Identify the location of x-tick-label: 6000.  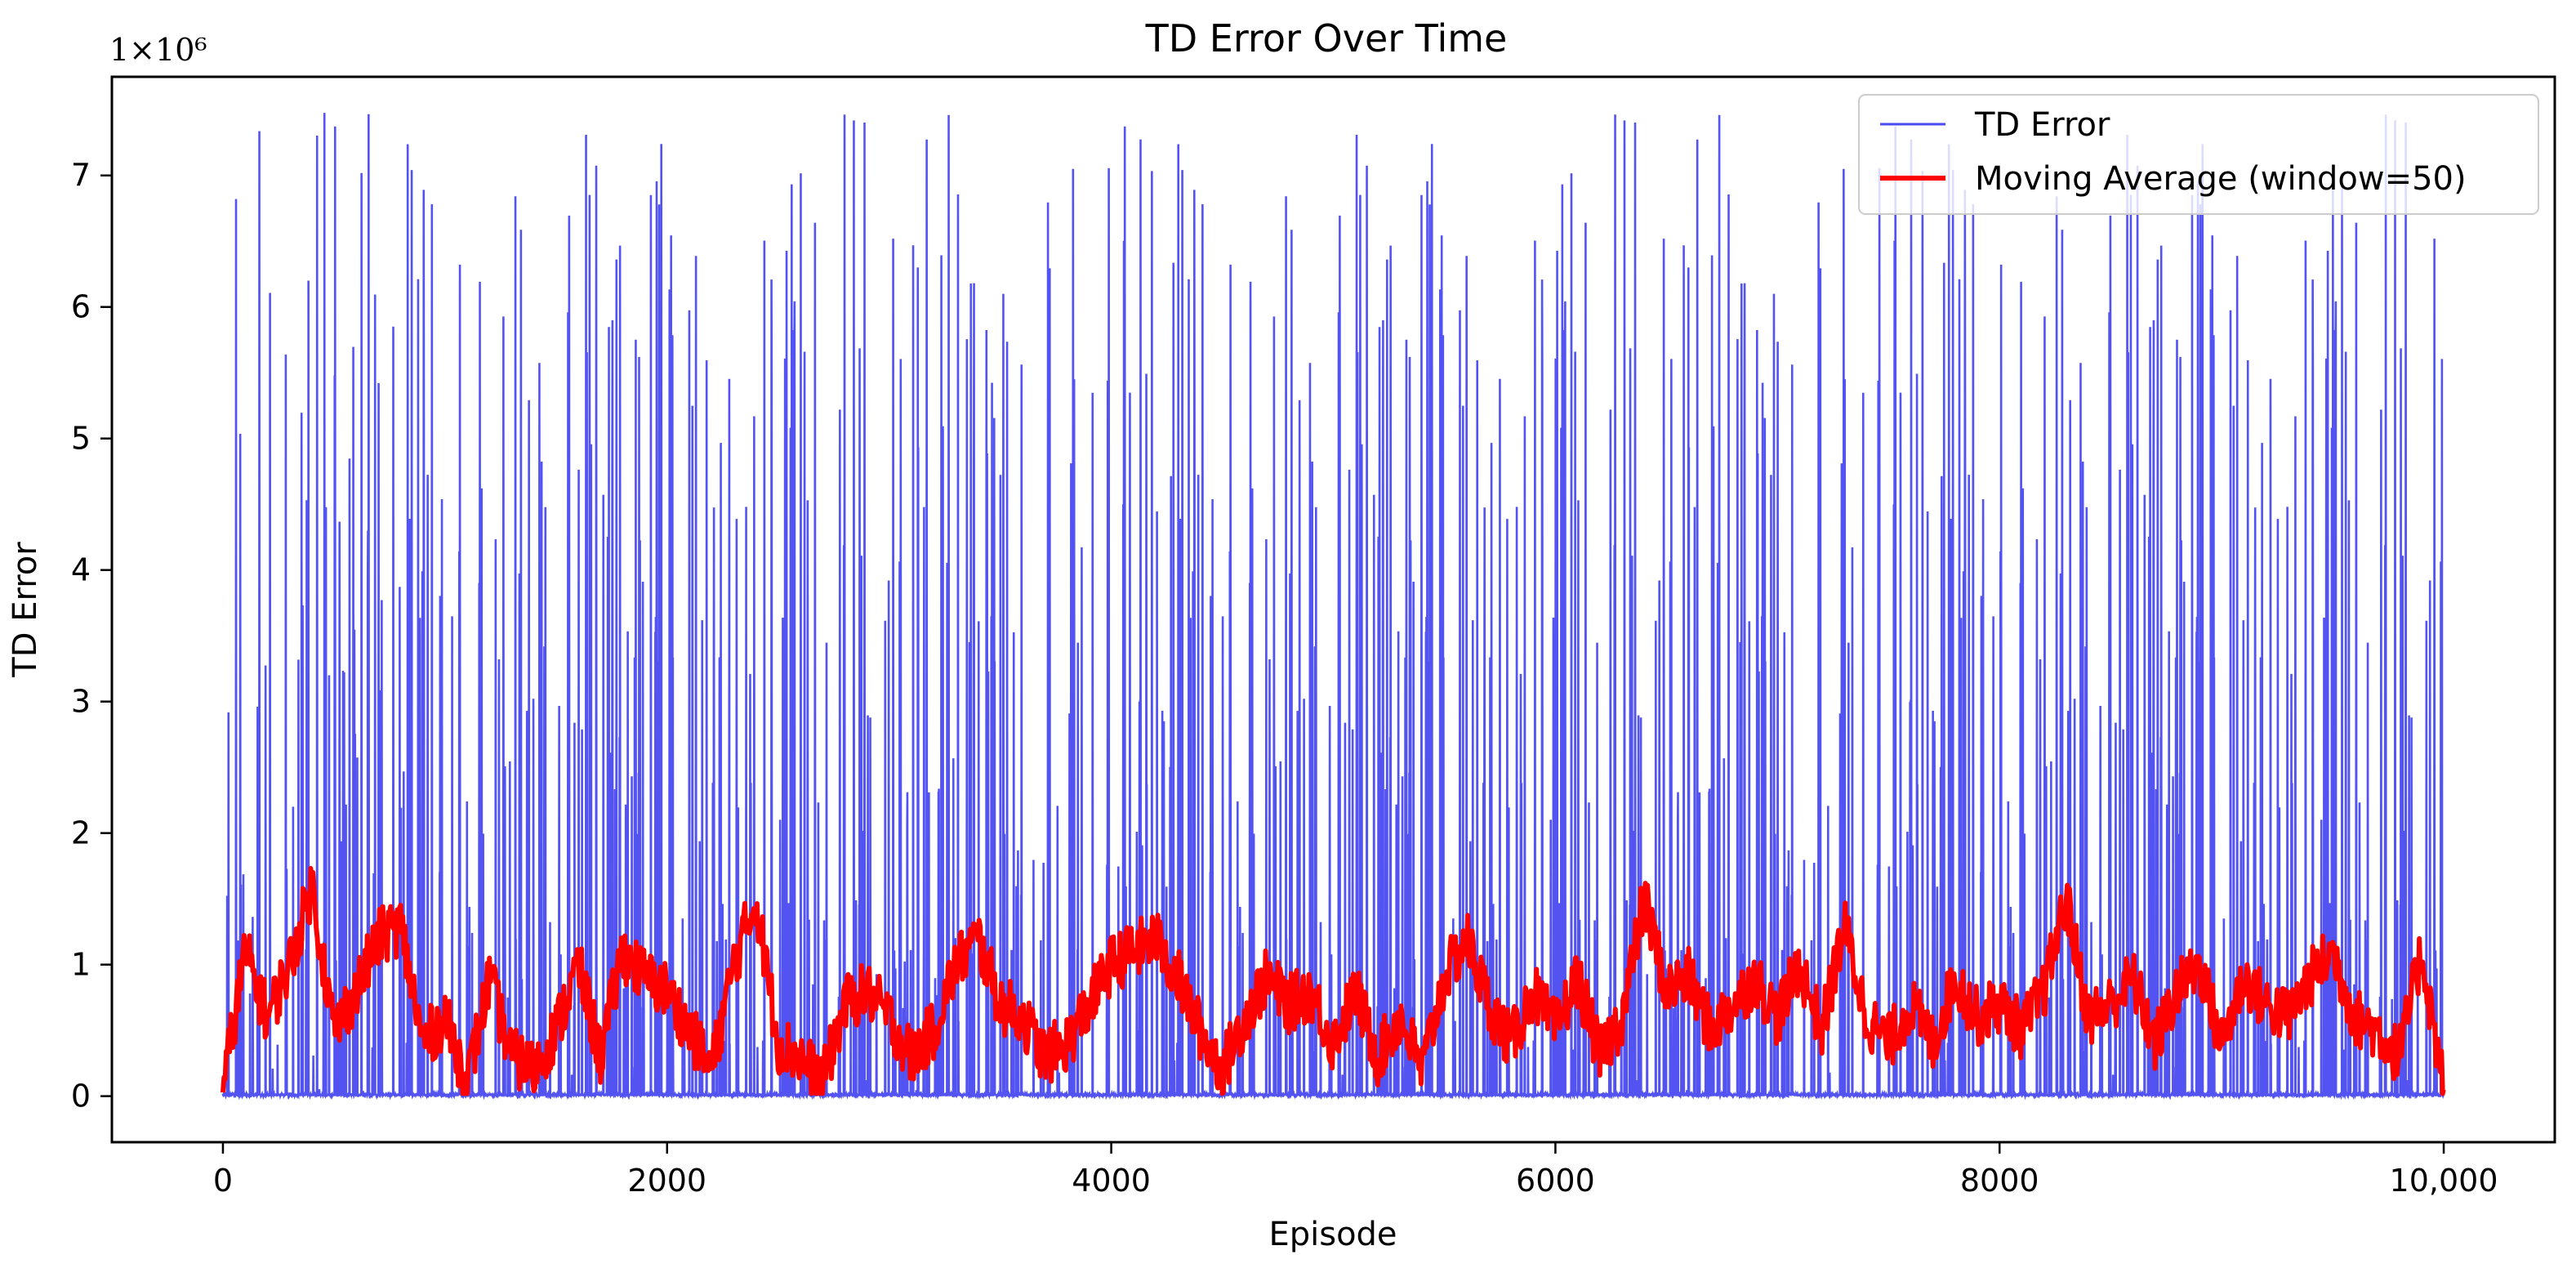
(1555, 1181).